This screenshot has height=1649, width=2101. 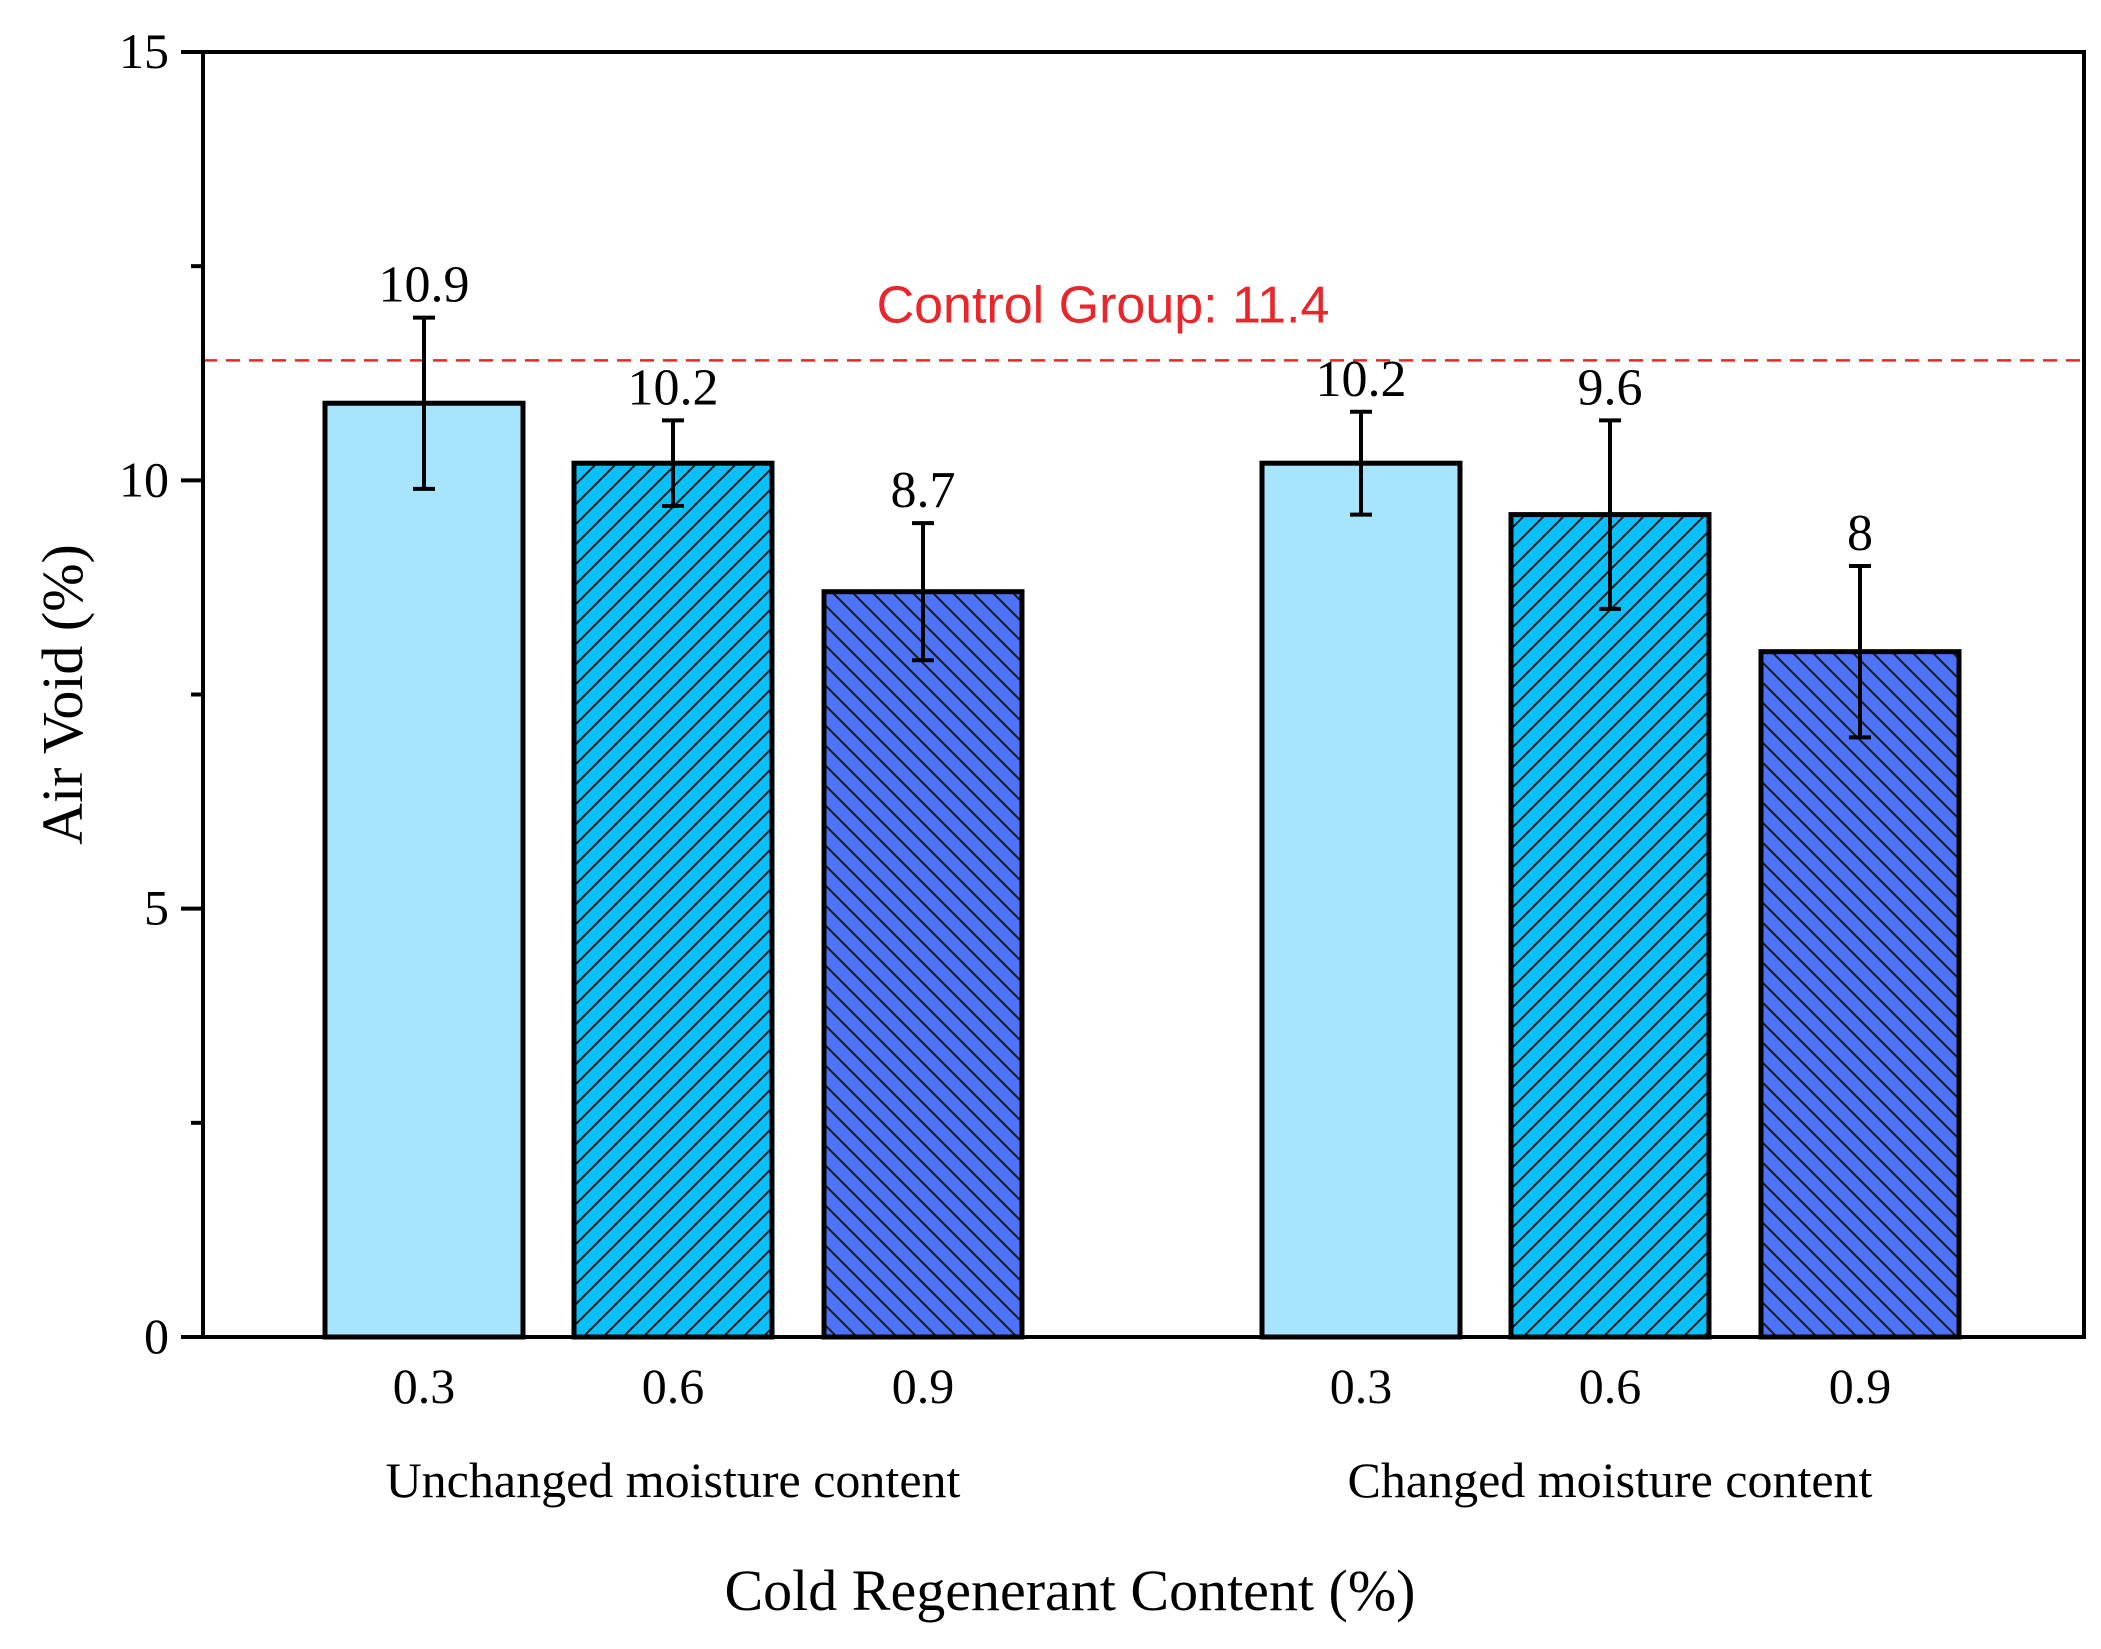 I want to click on group-label: Unchanged moisture content, so click(x=673, y=1480).